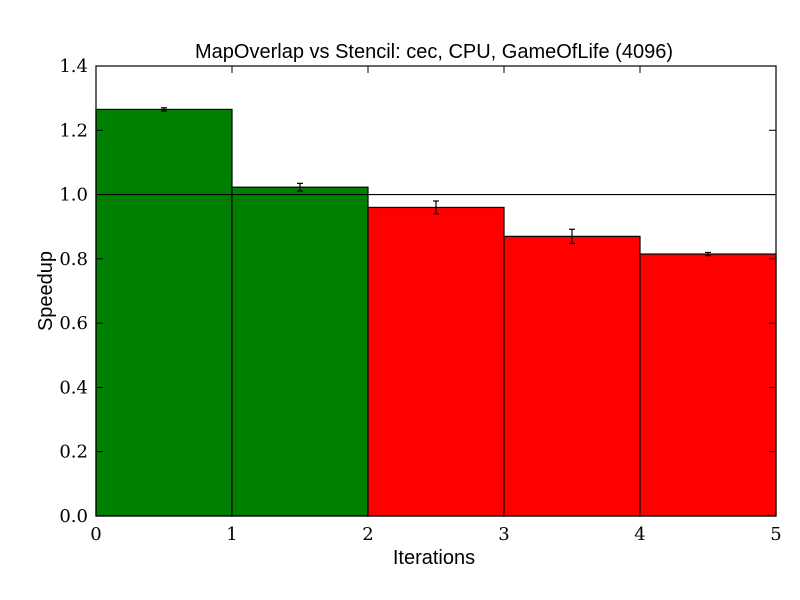 Image resolution: width=800 pixels, height=600 pixels. I want to click on x-tick-label-1: 1, so click(231, 534).